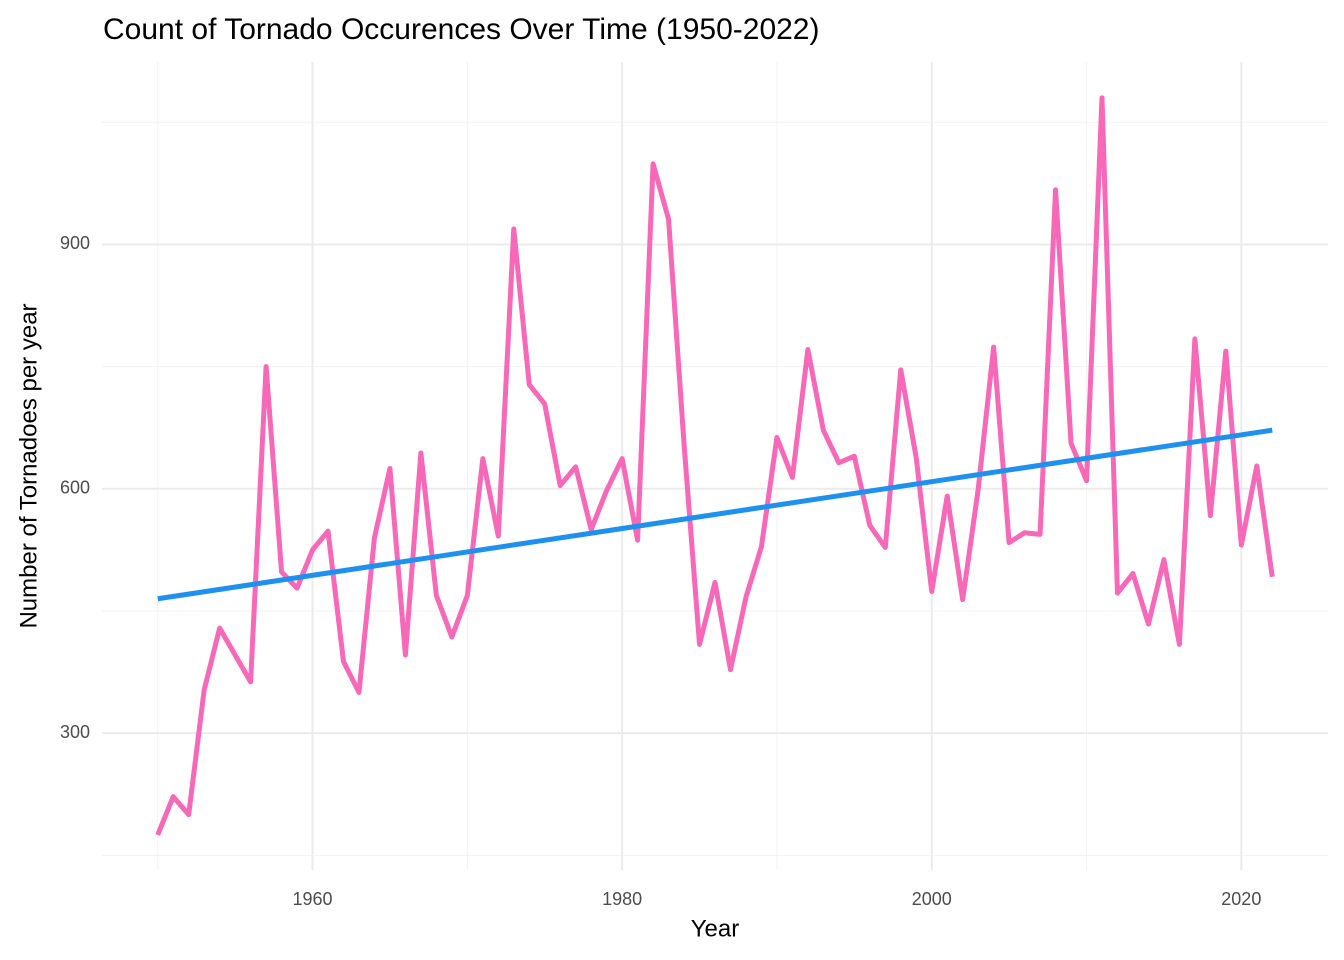  What do you see at coordinates (715, 928) in the screenshot?
I see `x-axis-title: Year` at bounding box center [715, 928].